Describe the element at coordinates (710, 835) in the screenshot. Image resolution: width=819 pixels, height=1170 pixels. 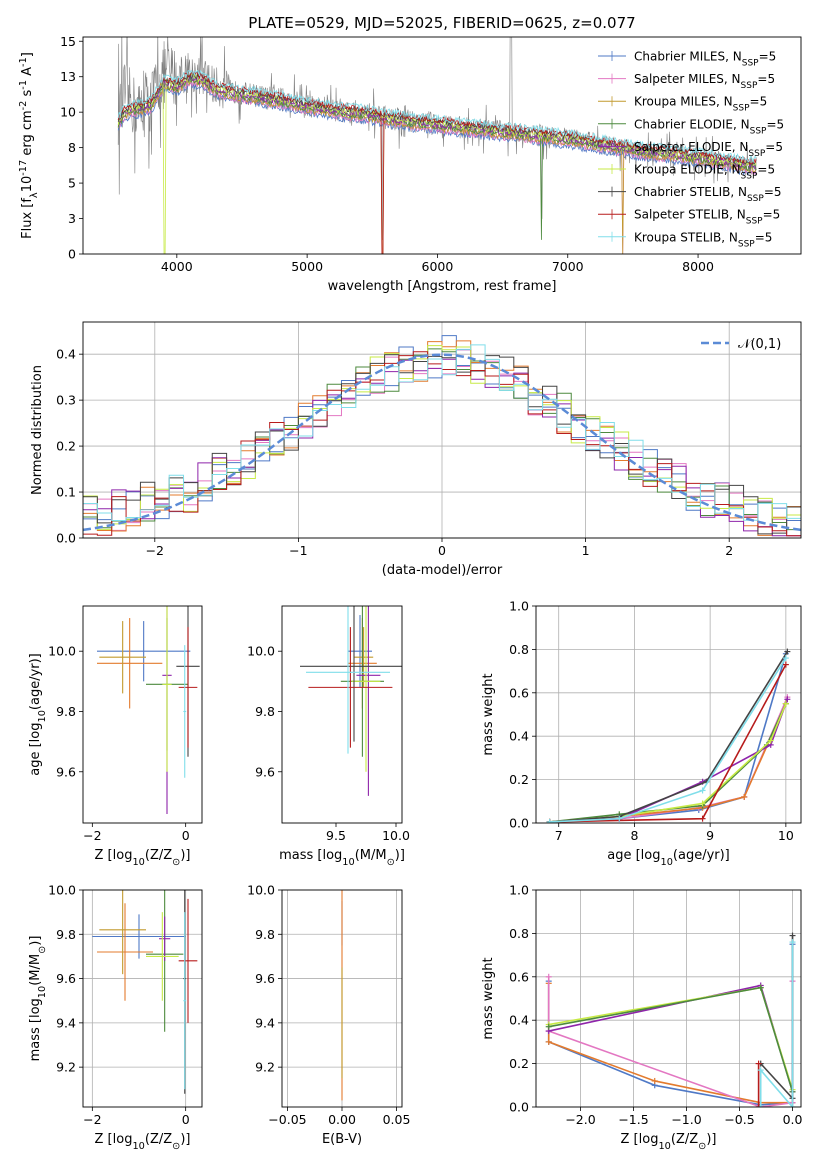
I see `x-tick-label: 9` at that location.